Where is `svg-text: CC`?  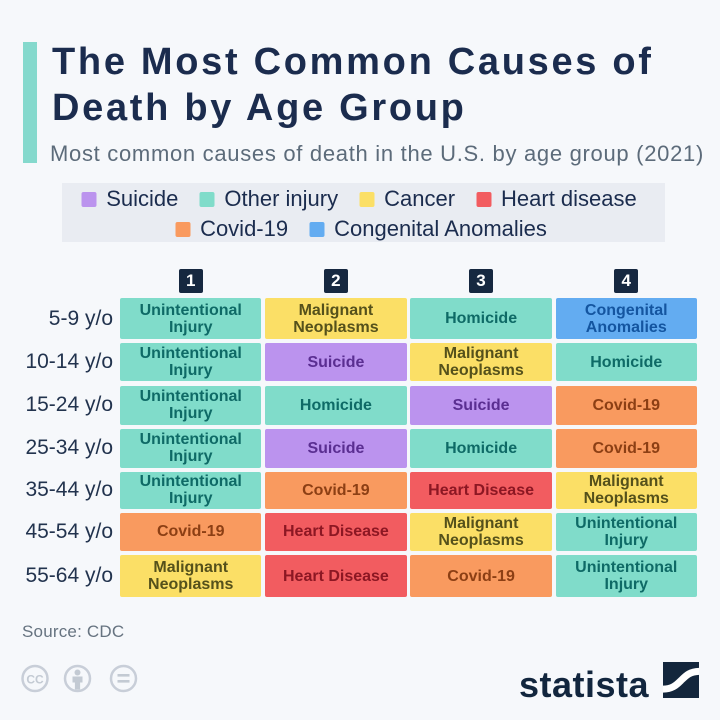
svg-text: CC is located at coordinates (35, 680).